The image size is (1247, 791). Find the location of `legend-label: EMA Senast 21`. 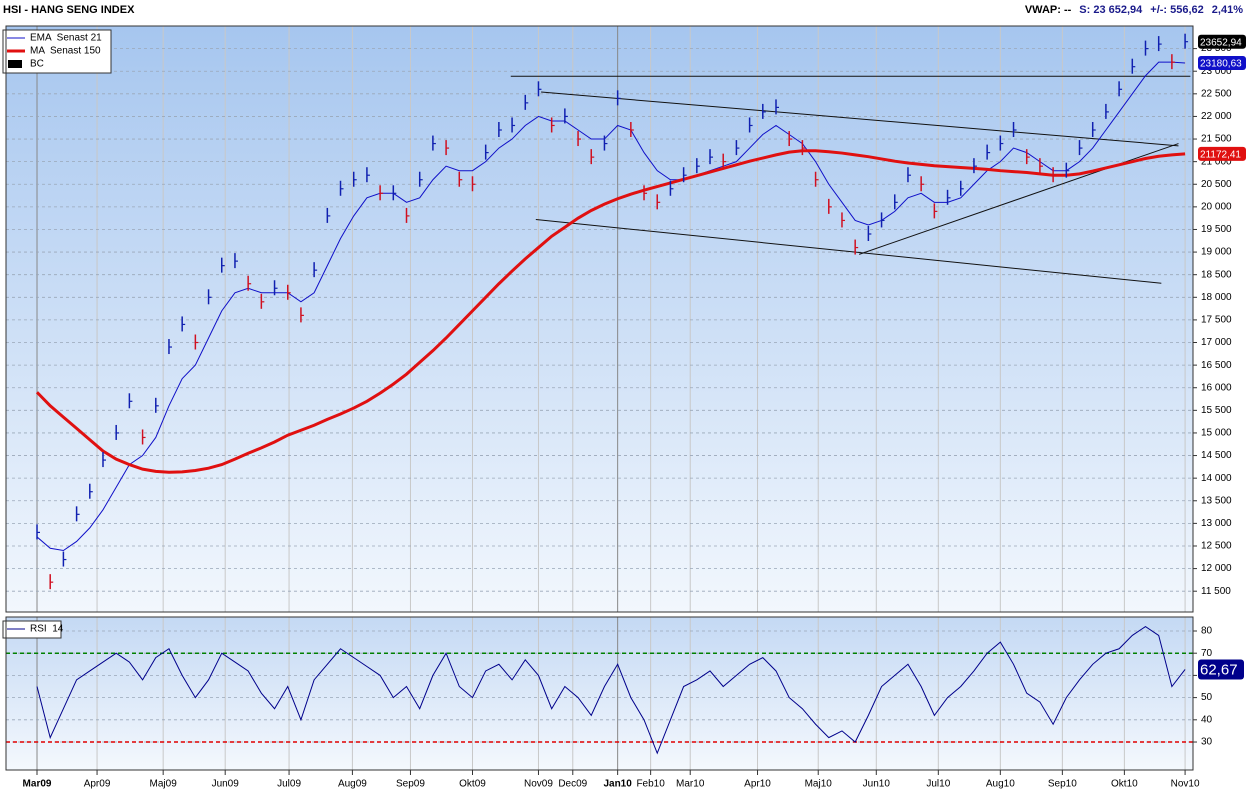

legend-label: EMA Senast 21 is located at coordinates (66, 38).